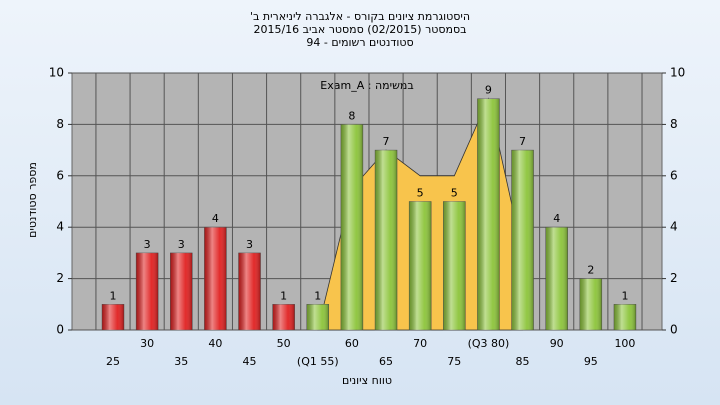 Image resolution: width=720 pixels, height=405 pixels. I want to click on y-tick-label: 4, so click(60, 227).